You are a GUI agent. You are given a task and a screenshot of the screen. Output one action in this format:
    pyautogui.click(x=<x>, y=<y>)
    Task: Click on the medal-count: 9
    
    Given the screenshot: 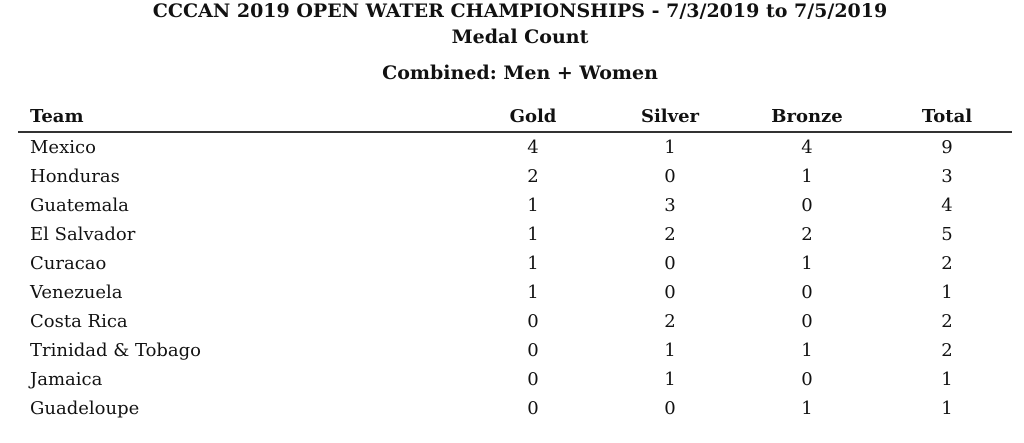 What is the action you would take?
    pyautogui.click(x=947, y=147)
    